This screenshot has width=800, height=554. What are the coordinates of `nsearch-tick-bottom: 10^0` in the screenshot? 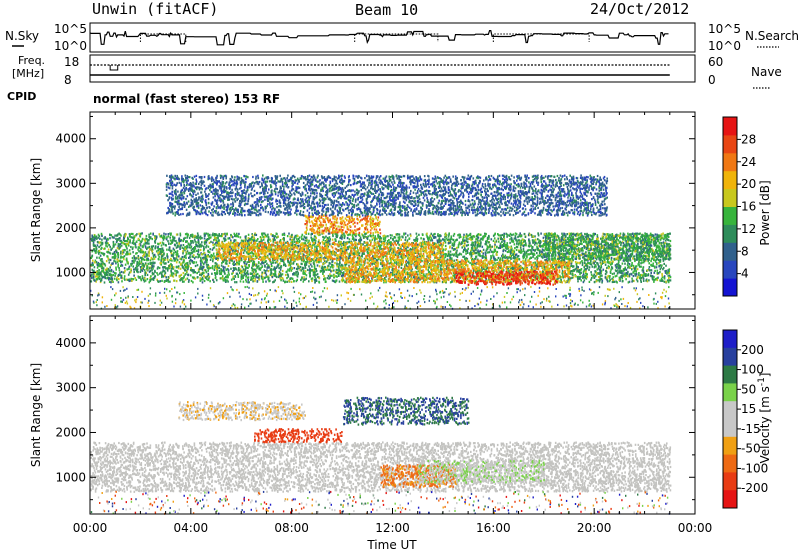 It's located at (724, 46).